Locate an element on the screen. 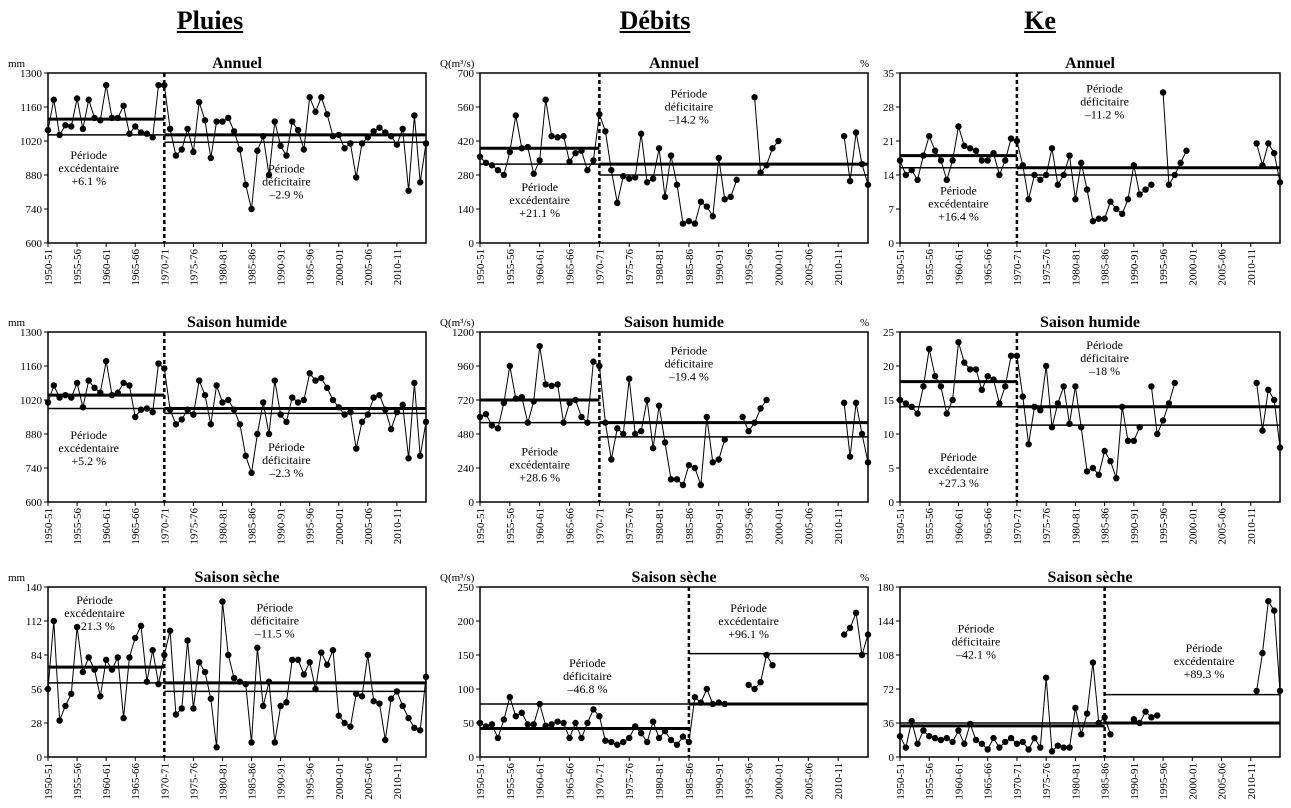 This screenshot has width=1291, height=808. x-tick-label: 2000-01 is located at coordinates (340, 781).